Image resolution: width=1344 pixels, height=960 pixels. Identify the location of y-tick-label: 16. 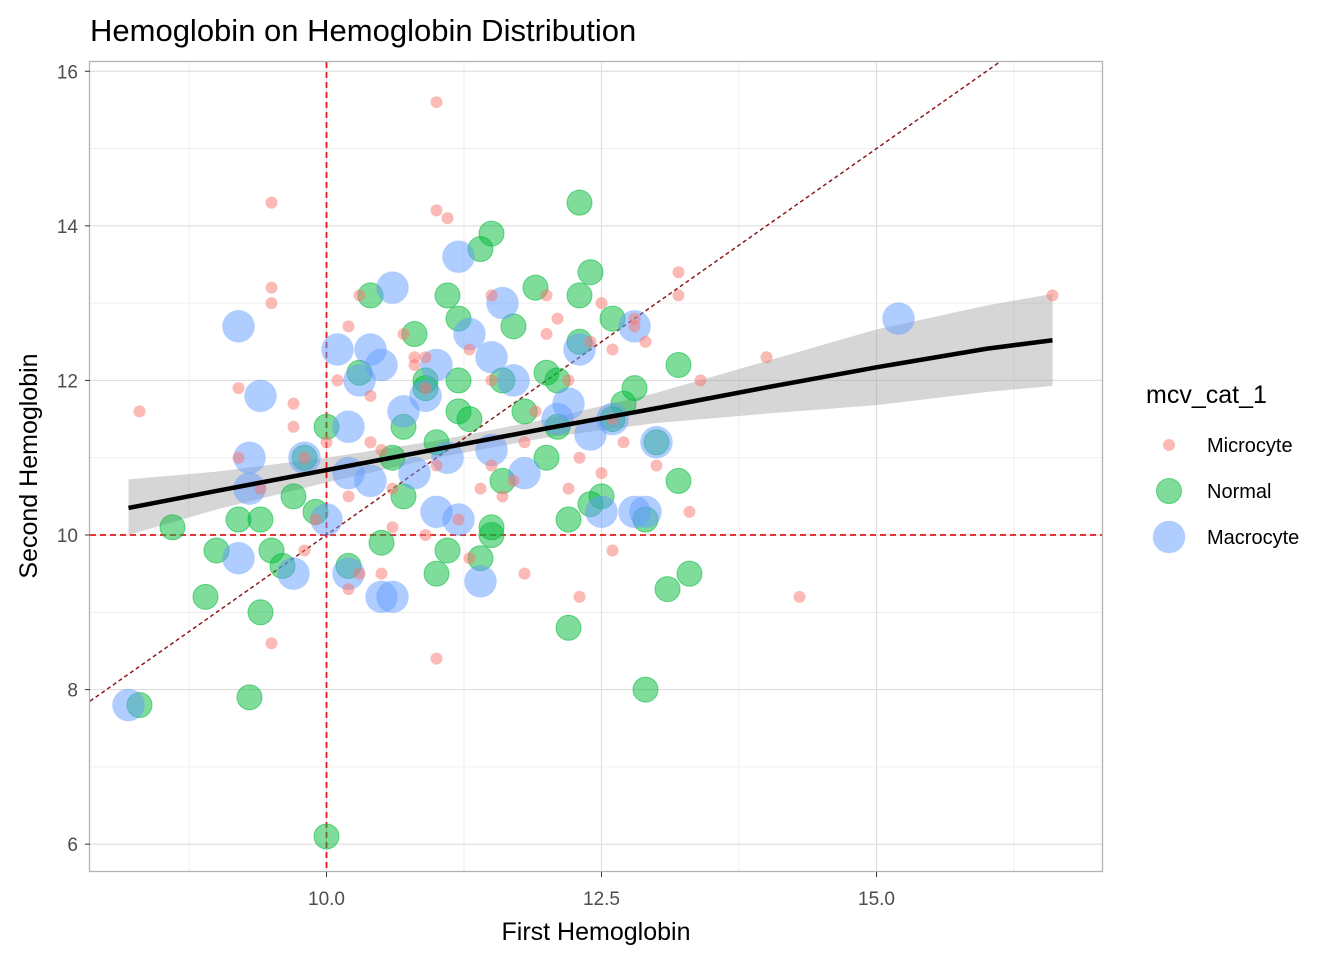
(67, 72).